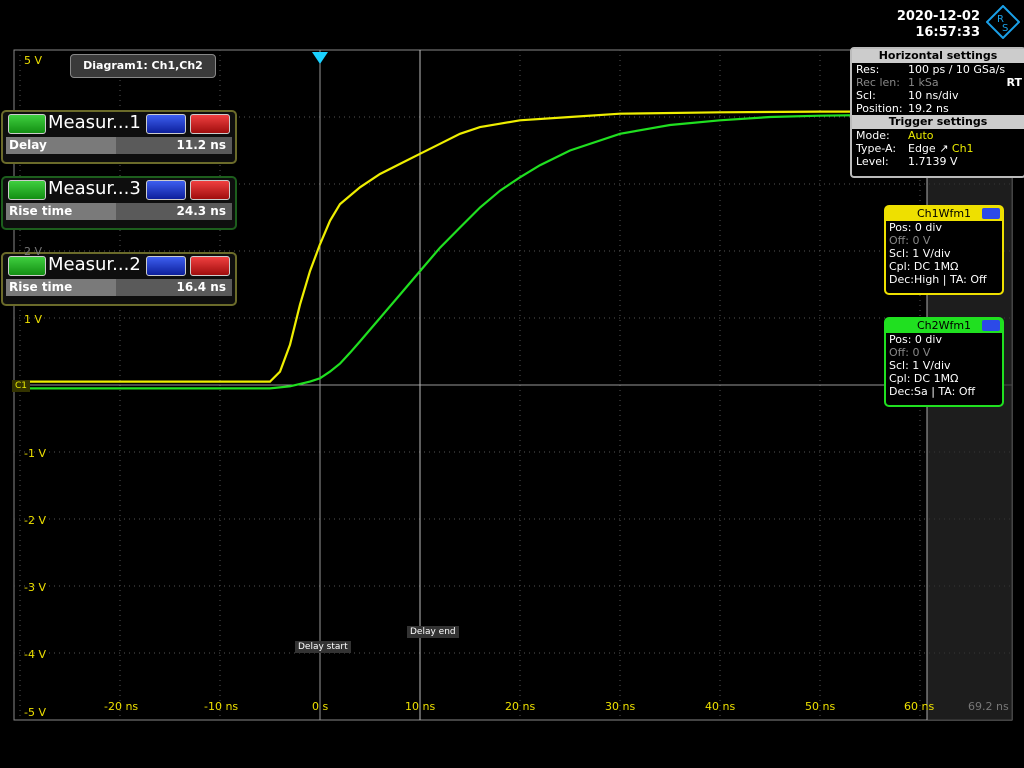 This screenshot has width=1024, height=768. I want to click on x-tick-label: -10 ns, so click(221, 706).